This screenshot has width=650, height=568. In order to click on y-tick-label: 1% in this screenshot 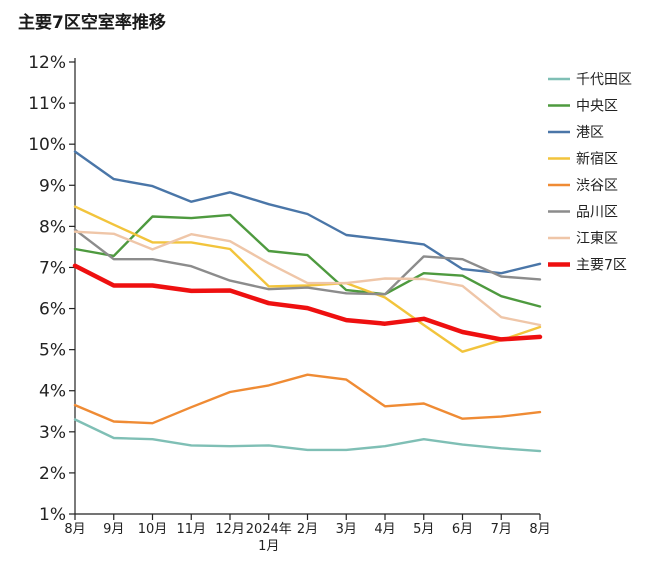, I will do `click(52, 515)`.